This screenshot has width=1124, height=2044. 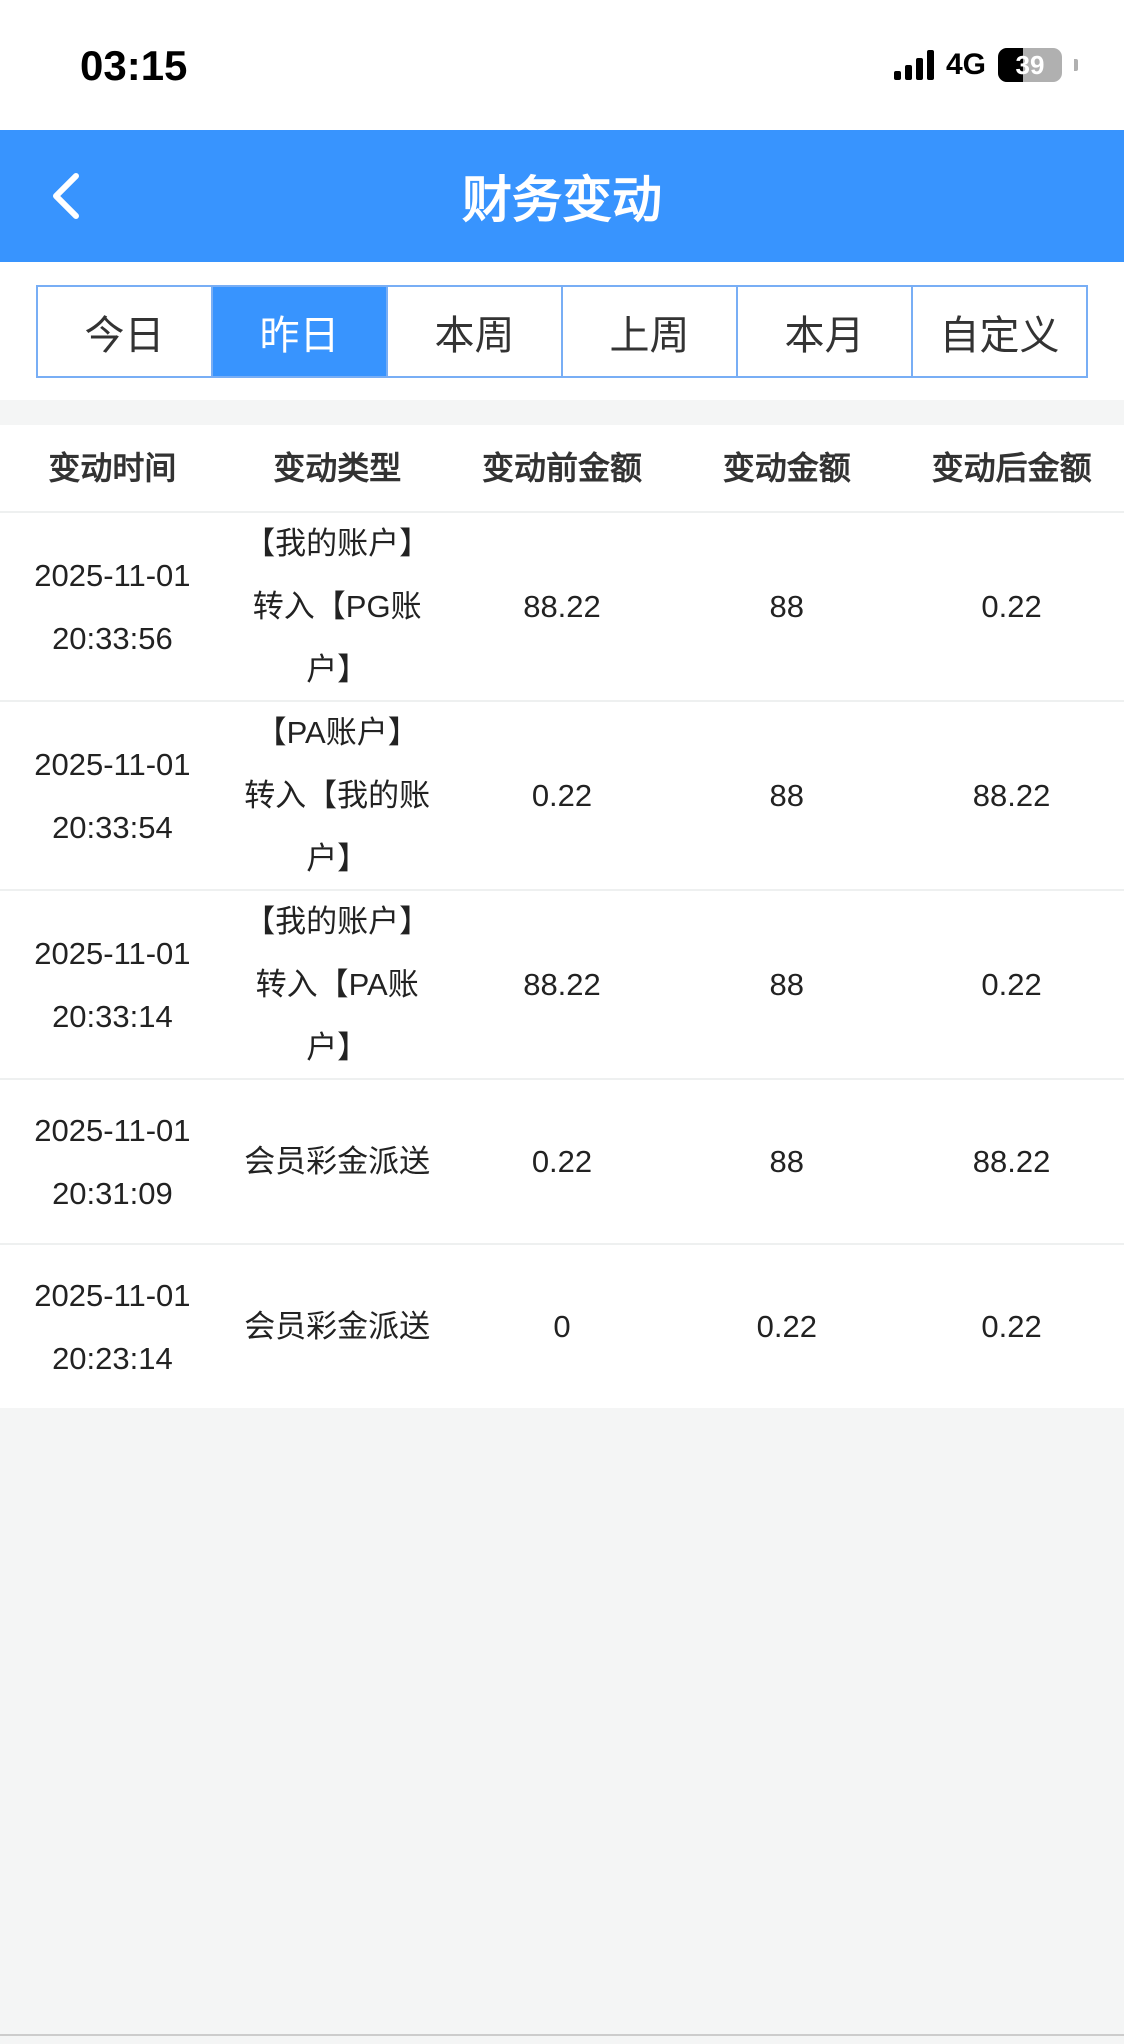 What do you see at coordinates (648, 331) in the screenshot?
I see `tab-last-week: 上周` at bounding box center [648, 331].